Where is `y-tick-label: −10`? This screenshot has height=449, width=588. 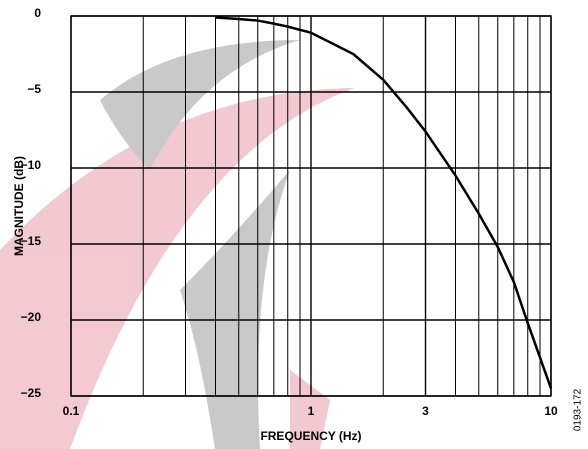
y-tick-label: −10 is located at coordinates (31, 165).